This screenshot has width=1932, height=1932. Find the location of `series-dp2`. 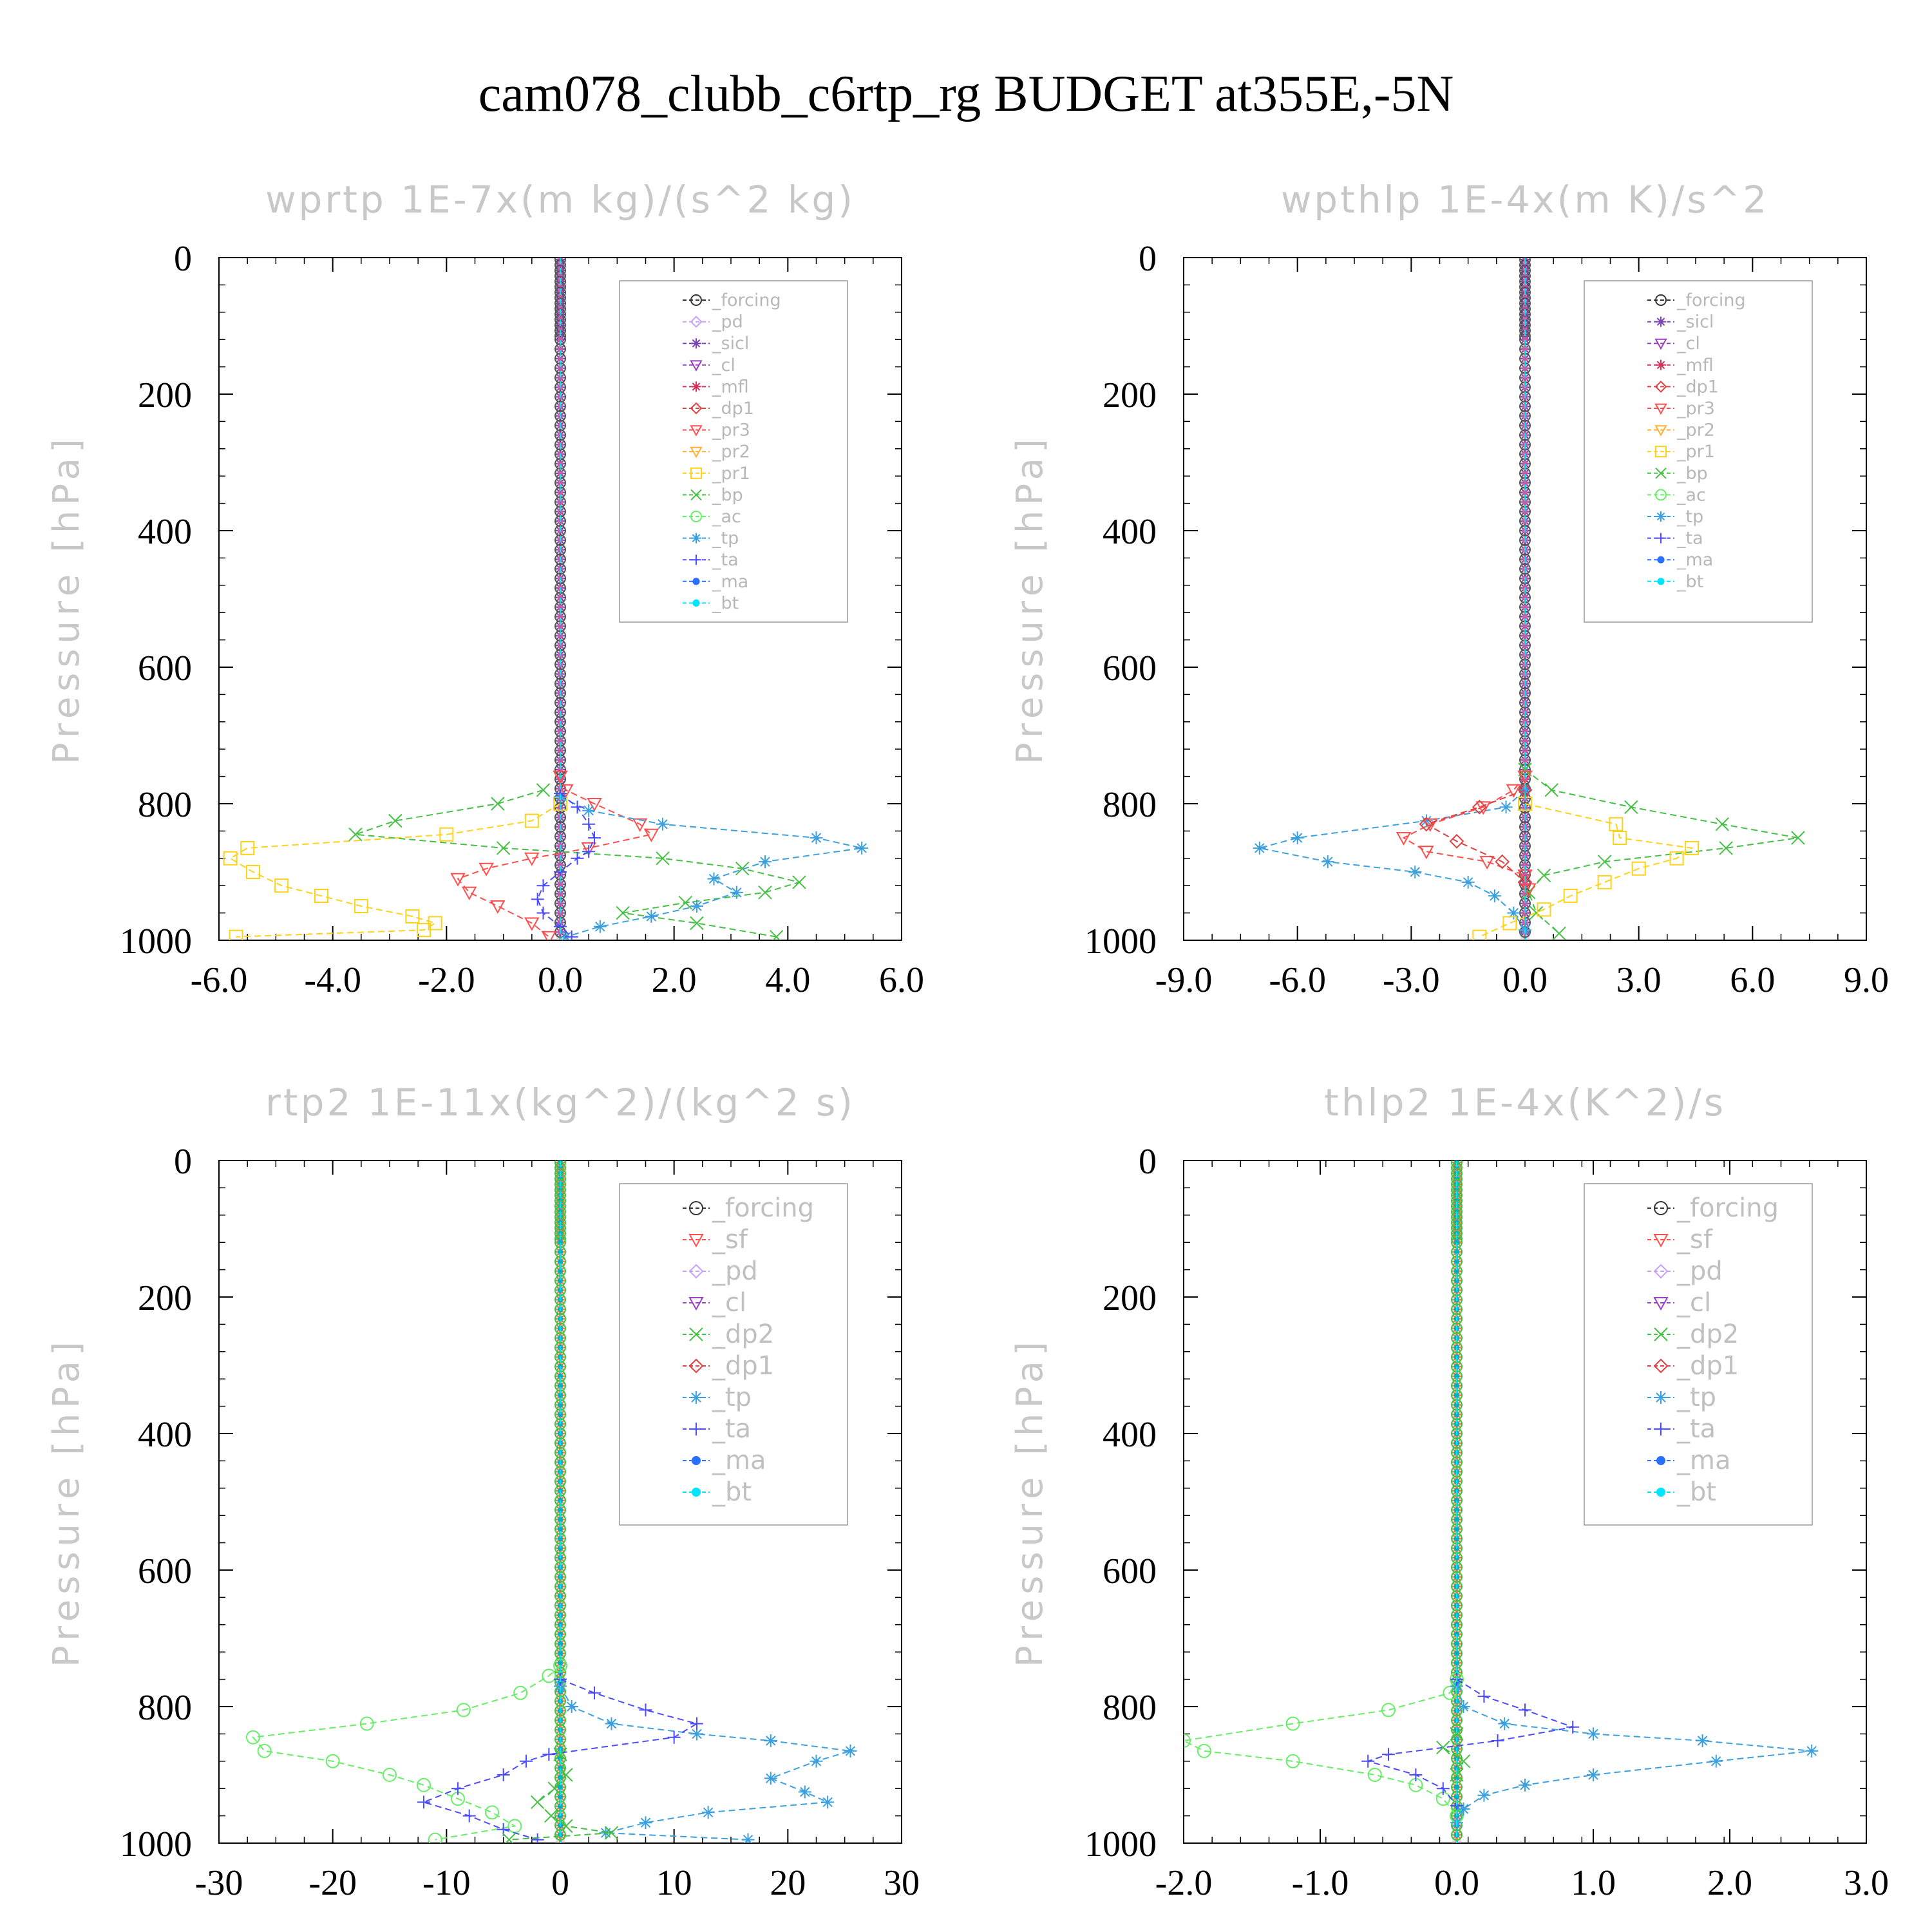

series-dp2 is located at coordinates (560, 1795).